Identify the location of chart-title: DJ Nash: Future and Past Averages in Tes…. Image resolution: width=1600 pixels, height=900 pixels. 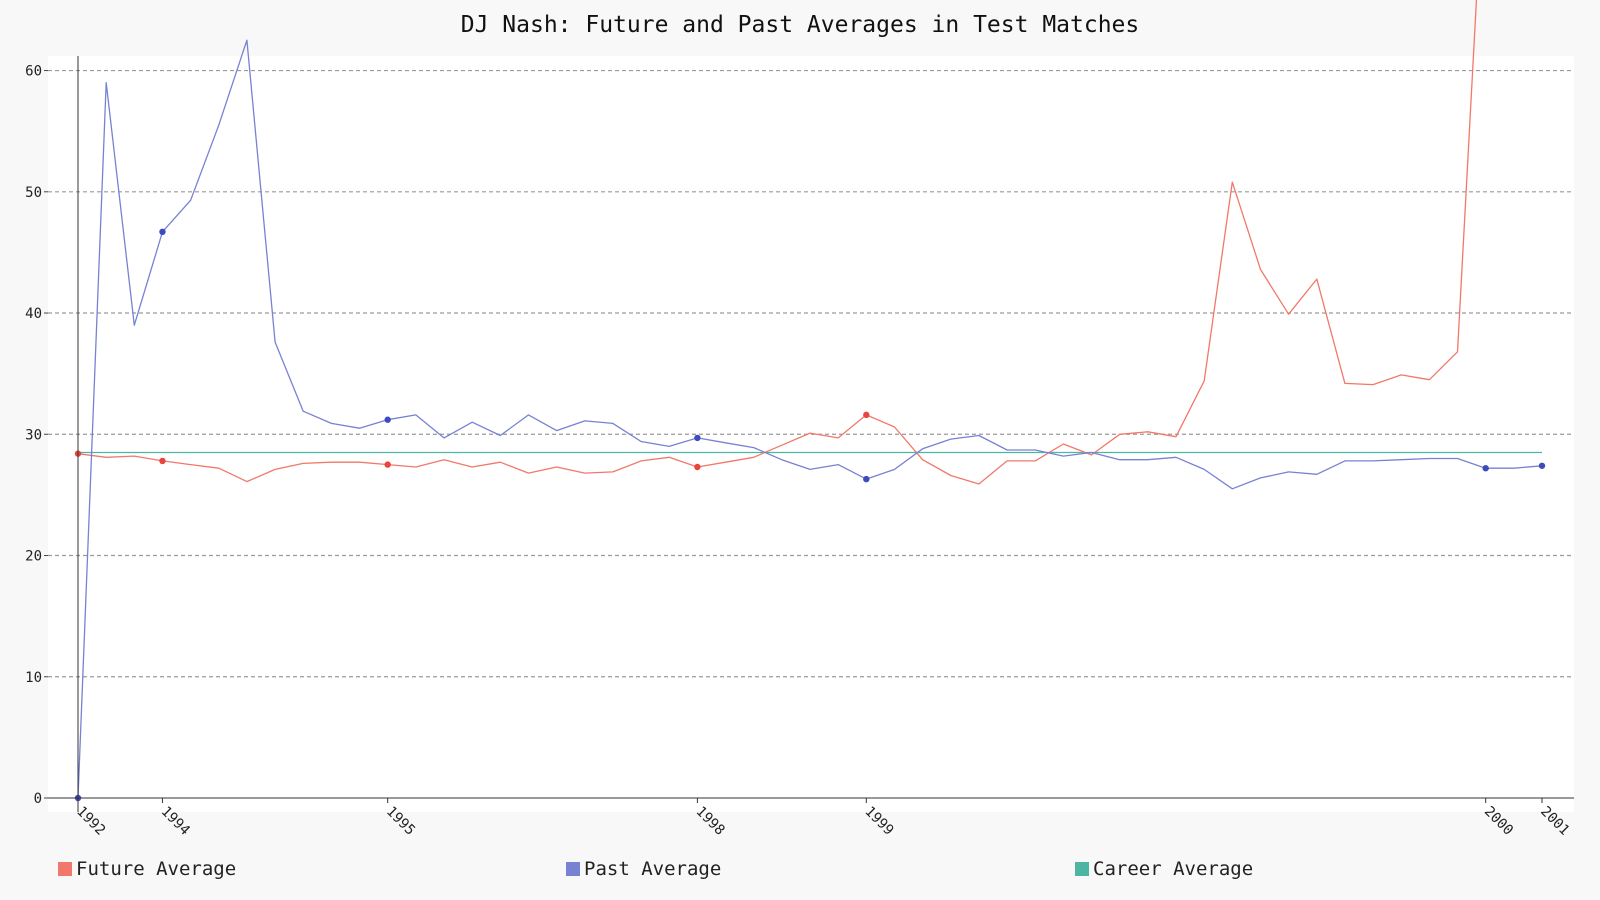
(800, 25).